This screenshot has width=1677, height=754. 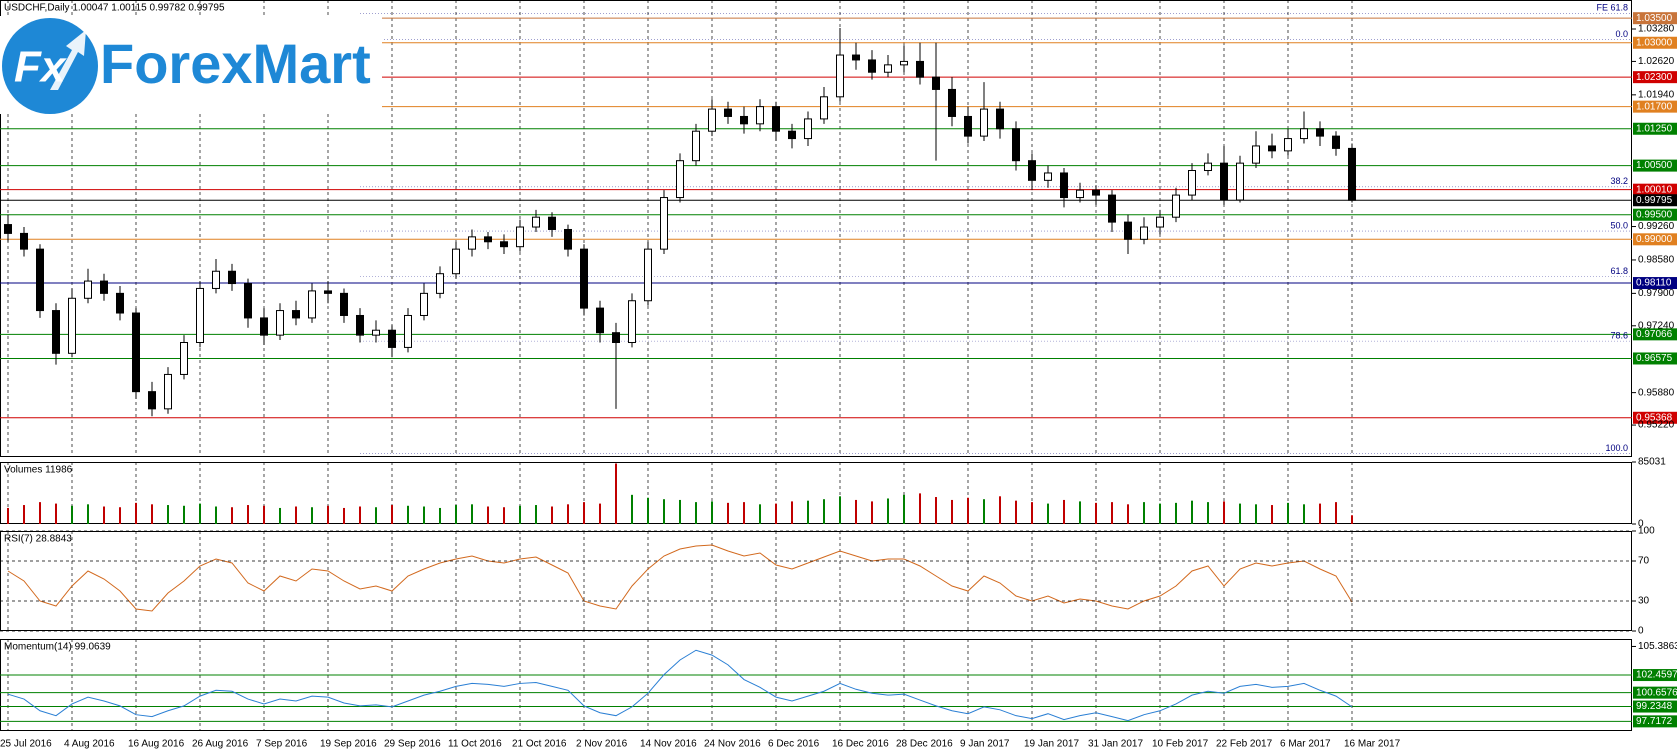 I want to click on level-label: 97.7172, so click(x=1654, y=721).